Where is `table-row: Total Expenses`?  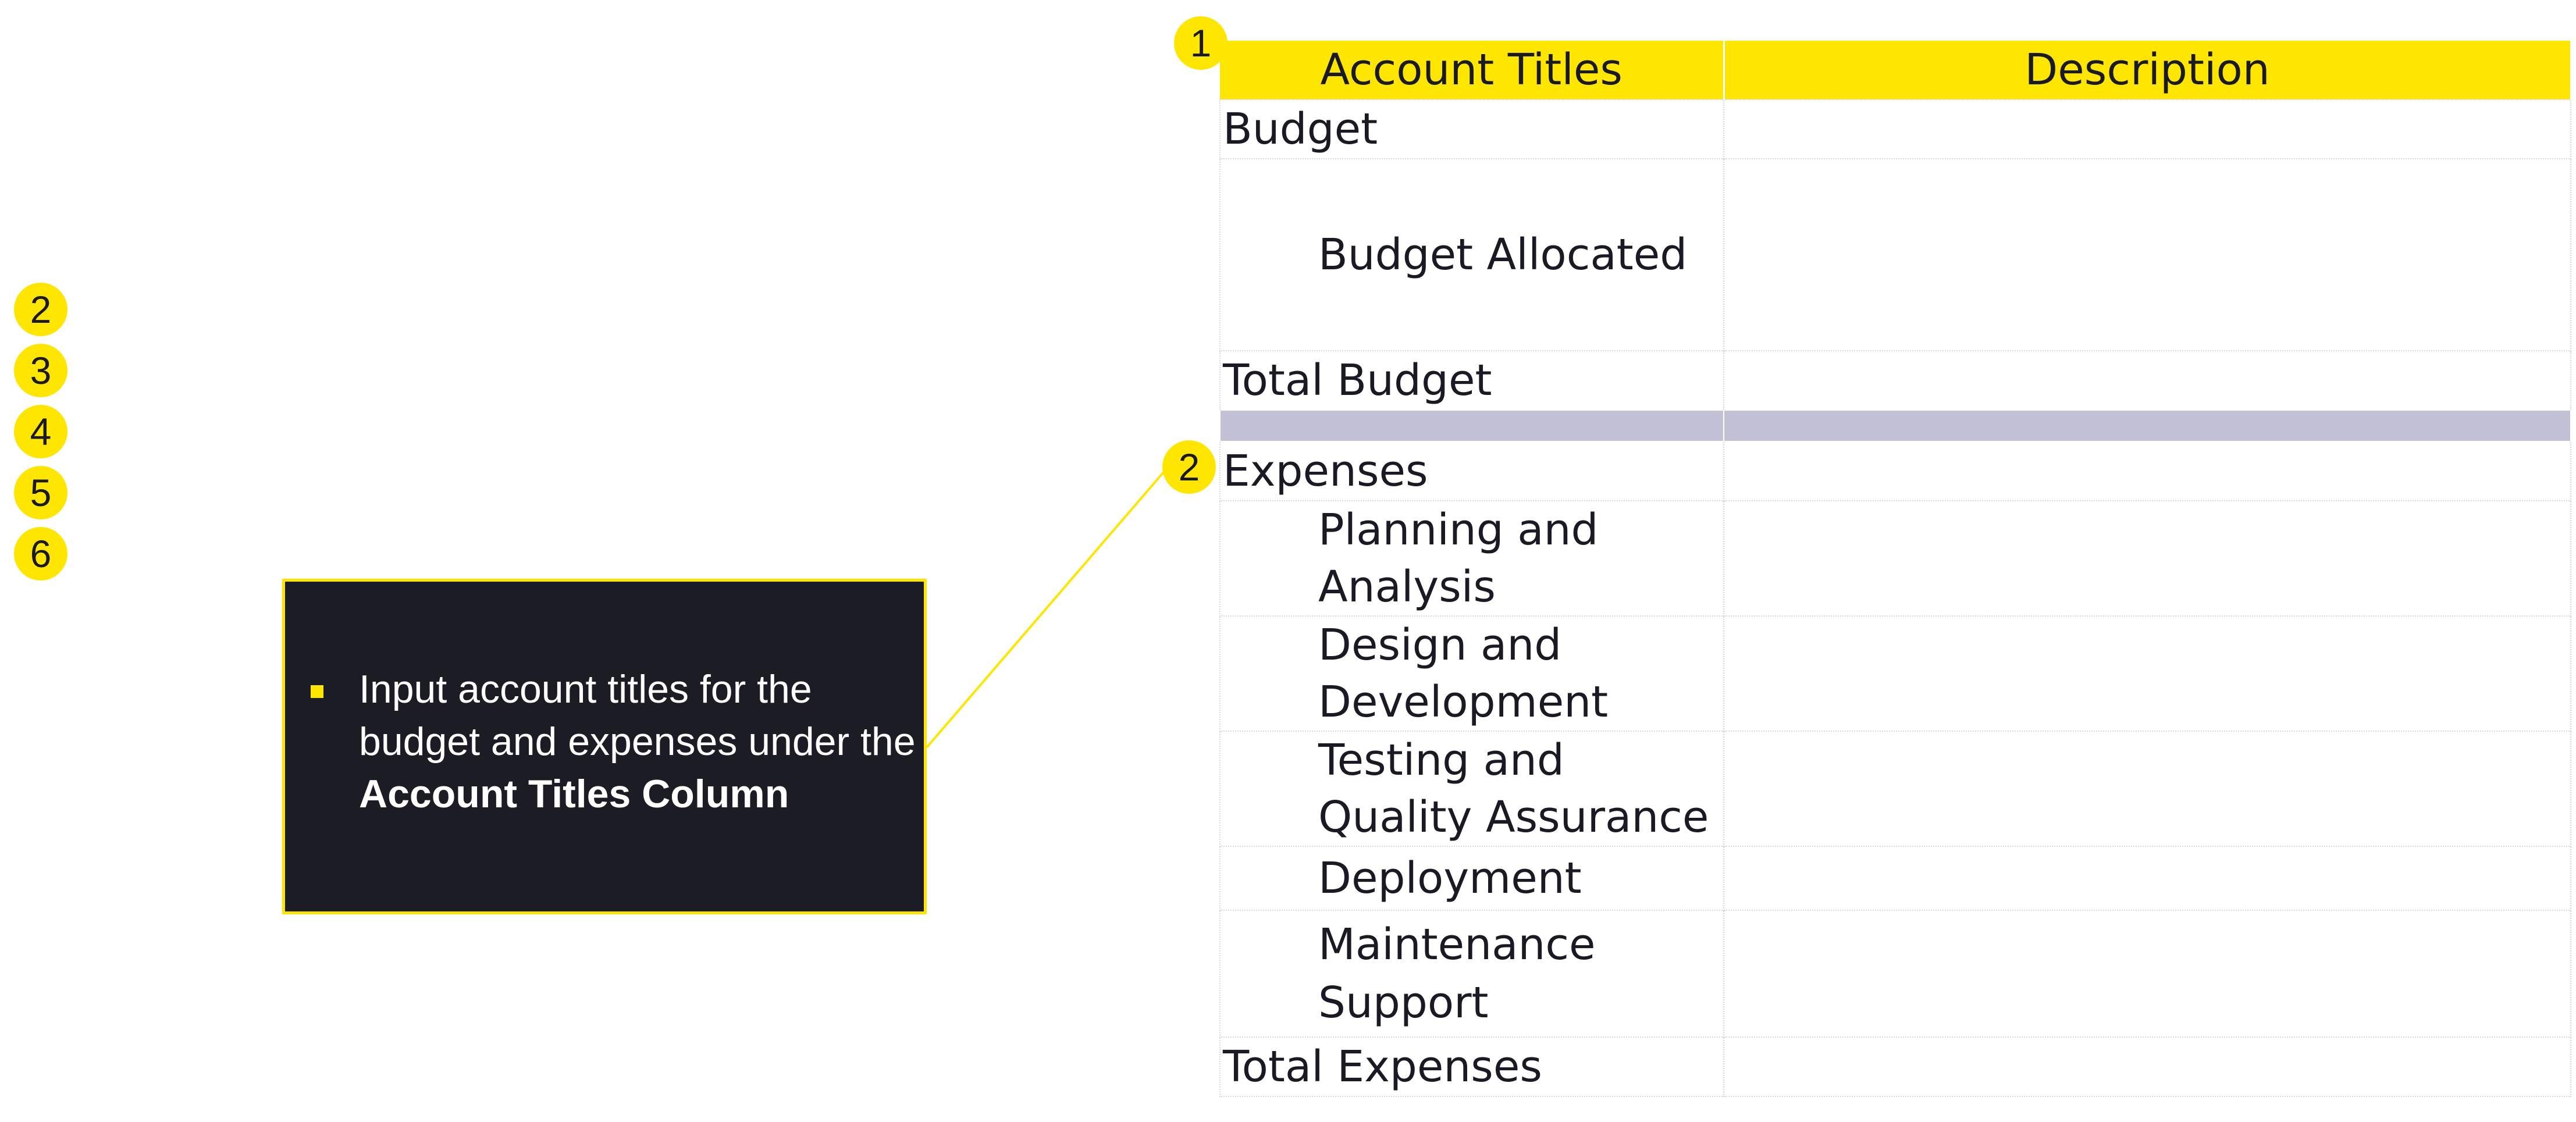
table-row: Total Expenses is located at coordinates (1895, 1066).